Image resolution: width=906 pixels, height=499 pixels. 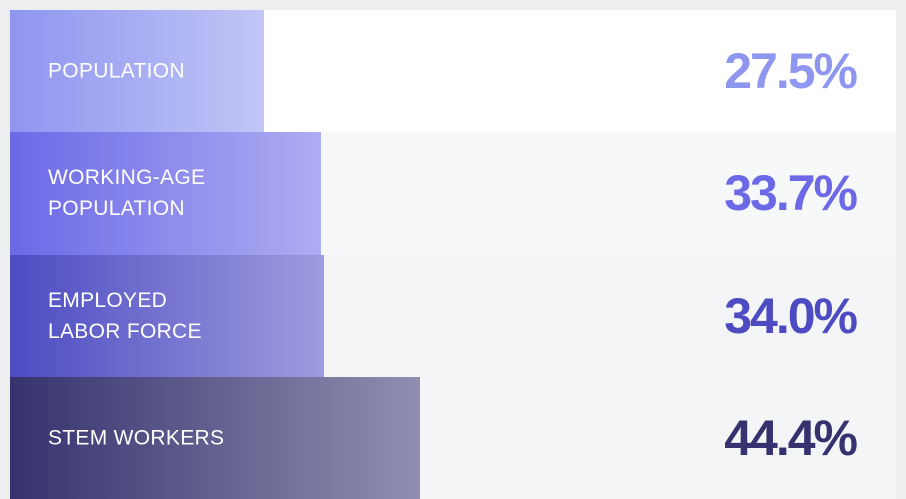 What do you see at coordinates (791, 315) in the screenshot?
I see `value-label: 34.0%` at bounding box center [791, 315].